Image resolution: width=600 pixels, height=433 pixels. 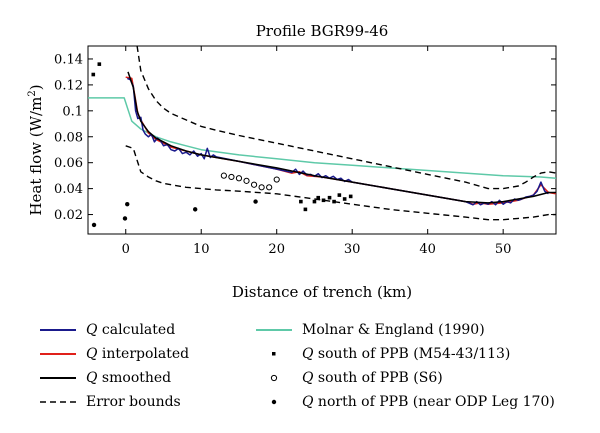 I want to click on legend-line-molnar-icon, so click(x=274, y=330).